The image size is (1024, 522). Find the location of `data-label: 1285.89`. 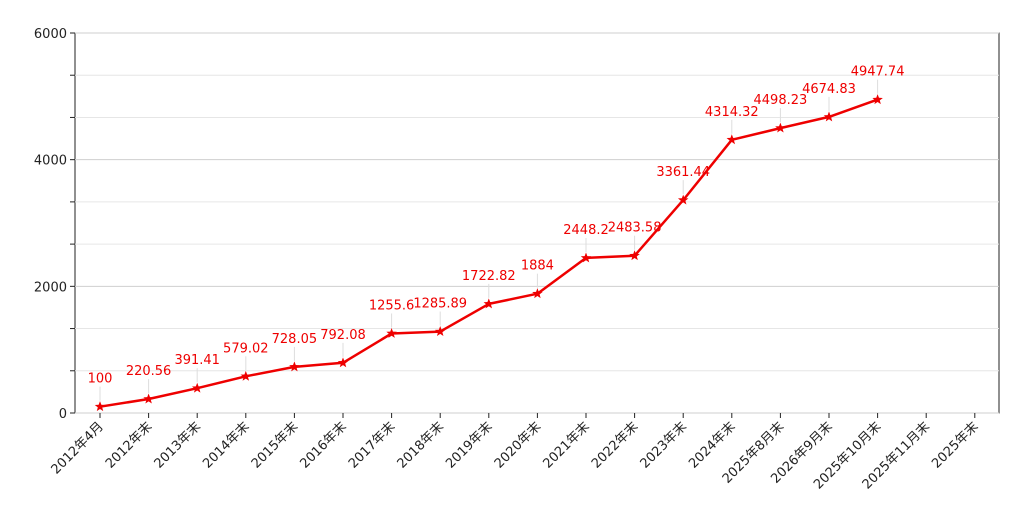

data-label: 1285.89 is located at coordinates (440, 304).